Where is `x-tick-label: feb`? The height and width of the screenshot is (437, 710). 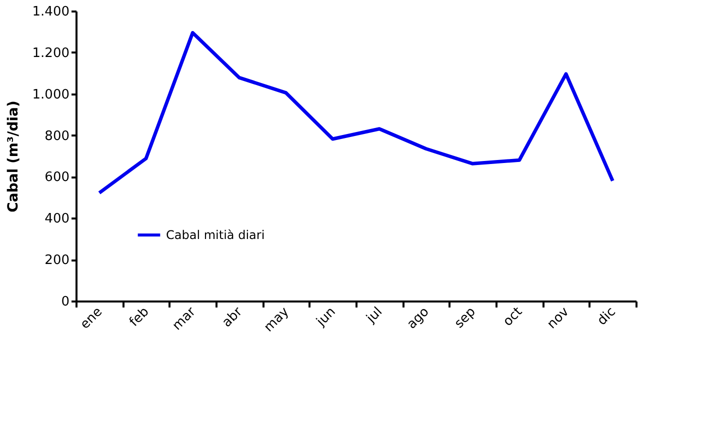 x-tick-label: feb is located at coordinates (139, 317).